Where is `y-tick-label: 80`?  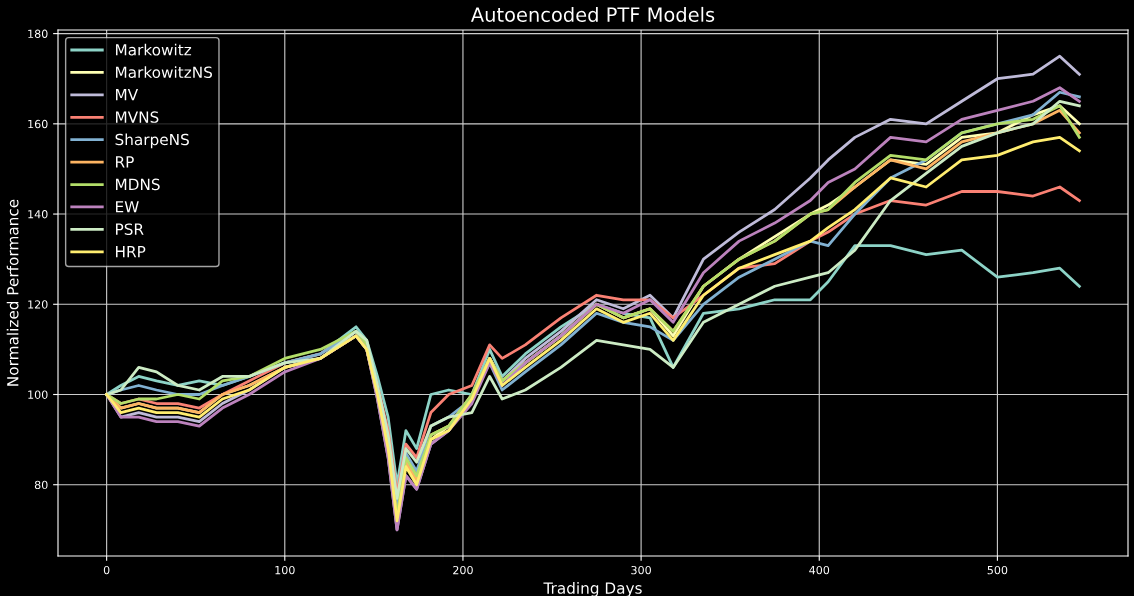 y-tick-label: 80 is located at coordinates (41, 485).